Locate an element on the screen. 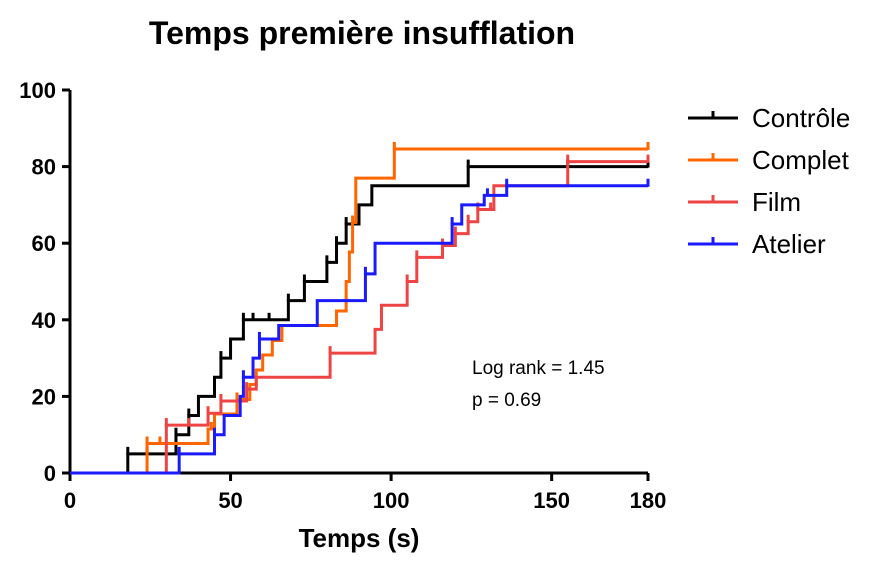 The width and height of the screenshot is (871, 563). legend-label: Contrôle is located at coordinates (801, 118).